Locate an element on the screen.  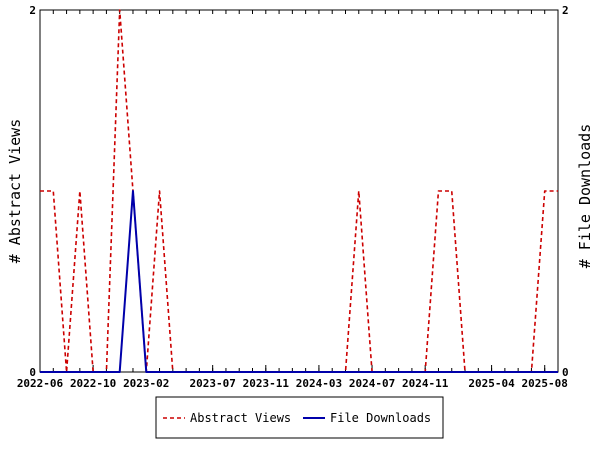
x-tick-label: 2022-10 is located at coordinates (93, 383).